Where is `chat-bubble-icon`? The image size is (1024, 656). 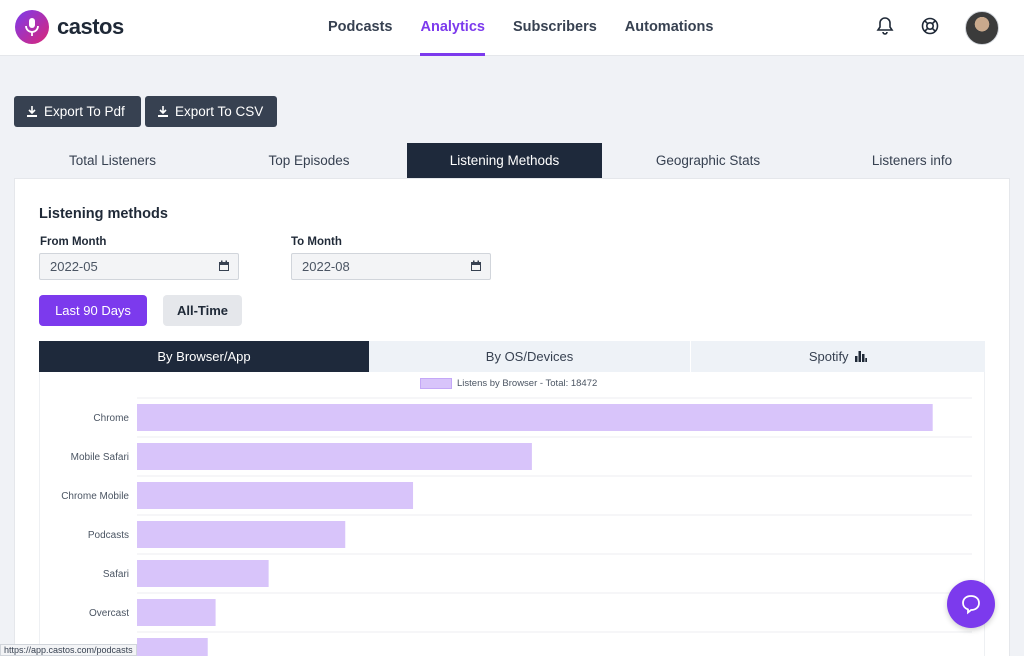
chat-bubble-icon is located at coordinates (971, 605).